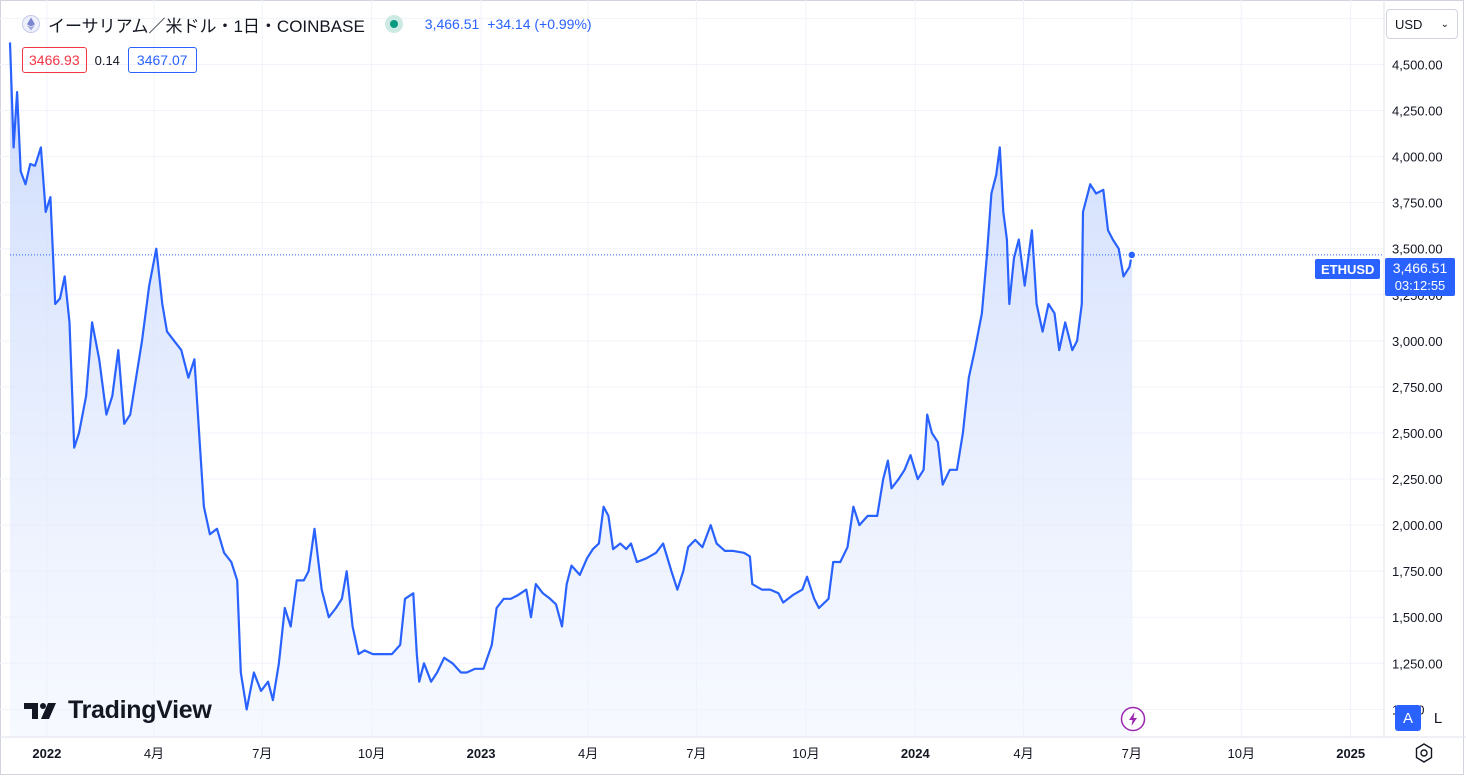 The height and width of the screenshot is (777, 1466). I want to click on symbol-title: イーサリアム／米ドル・1日・COINBASE, so click(206, 26).